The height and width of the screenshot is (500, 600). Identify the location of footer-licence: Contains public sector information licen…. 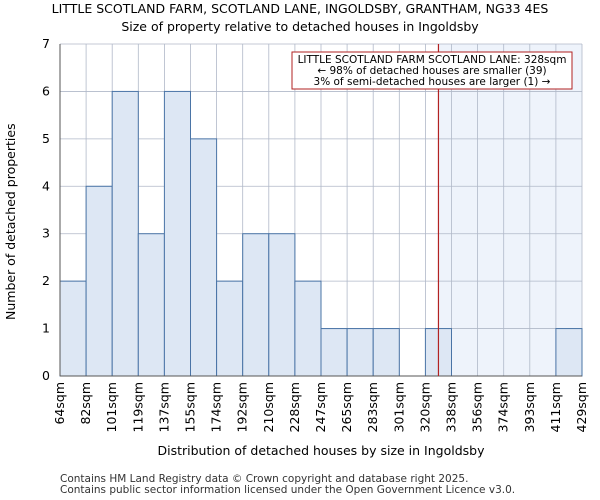
(288, 490).